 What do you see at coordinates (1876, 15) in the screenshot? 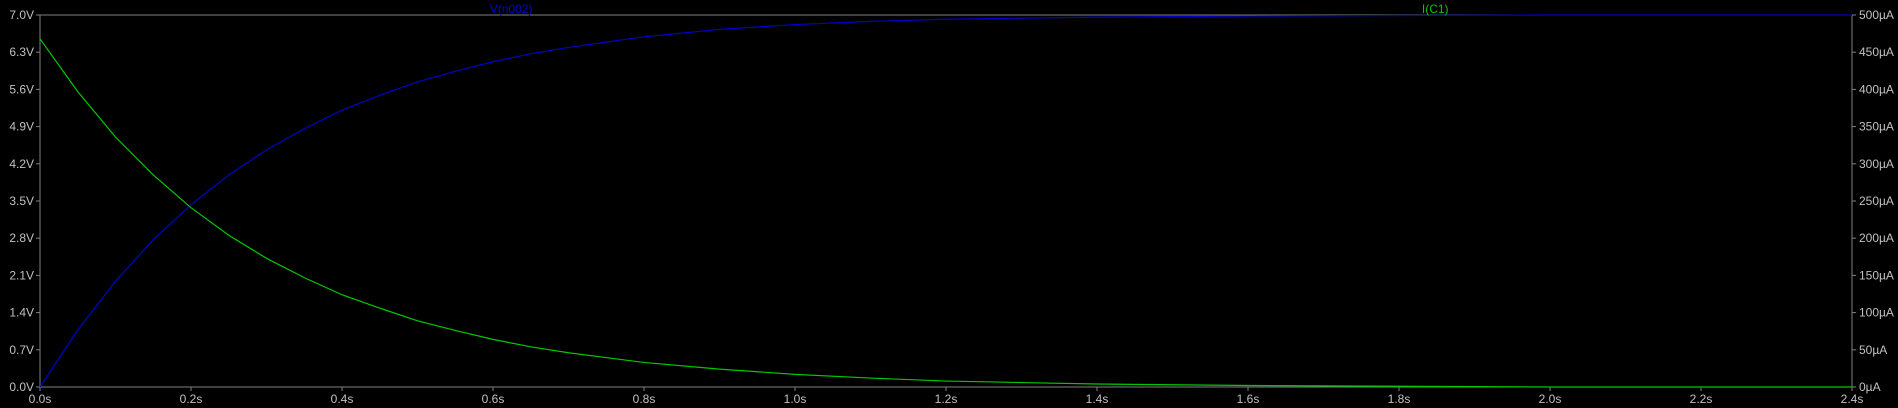
I see `right-y-tick-label: 500µA` at bounding box center [1876, 15].